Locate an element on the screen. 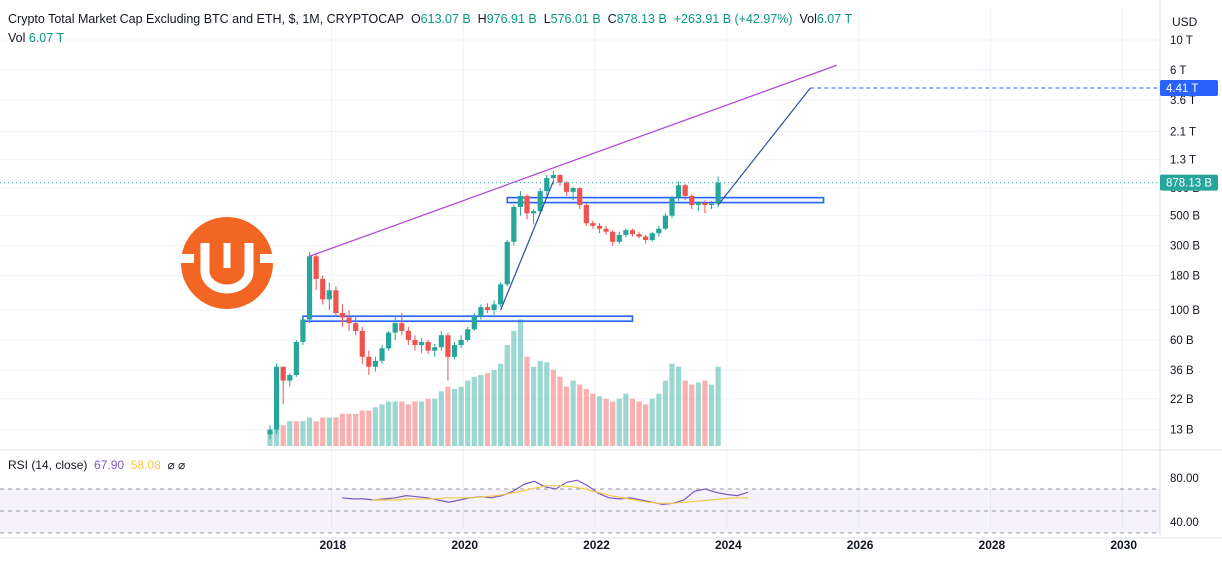  impulse-arrow is located at coordinates (527, 245).